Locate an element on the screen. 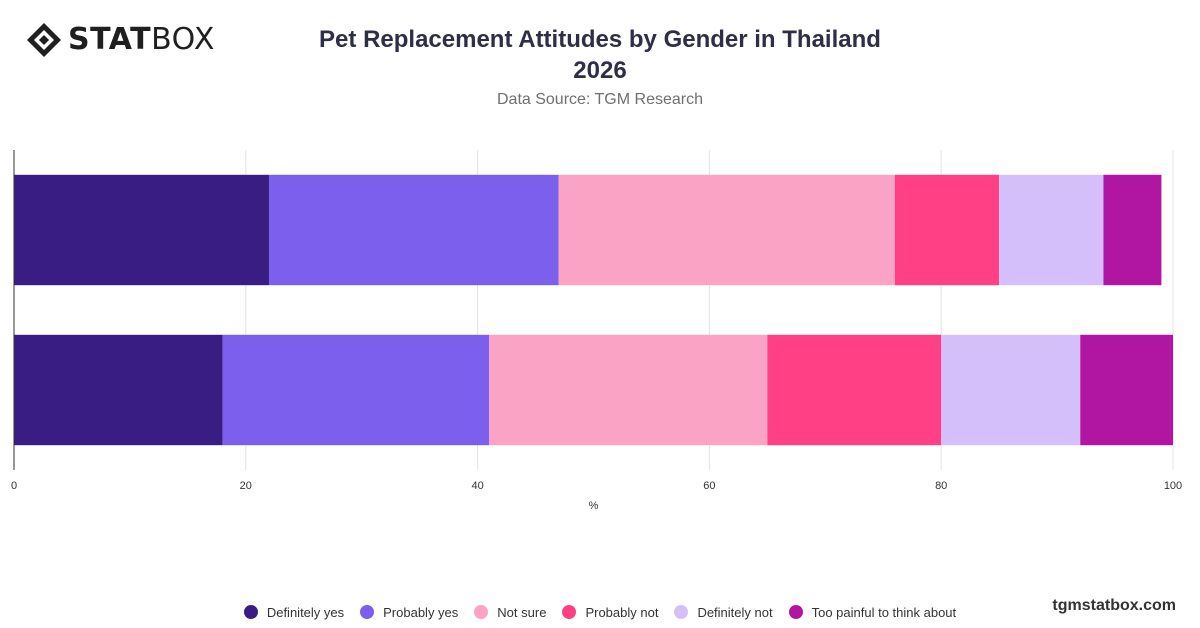  legend-label: Definitely not is located at coordinates (735, 612).